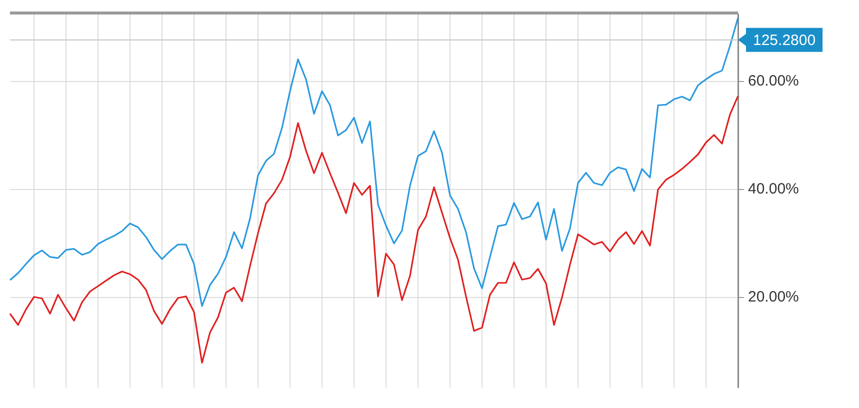 The image size is (859, 408). Describe the element at coordinates (773, 189) in the screenshot. I see `y-tick-label: 40.00%` at that location.